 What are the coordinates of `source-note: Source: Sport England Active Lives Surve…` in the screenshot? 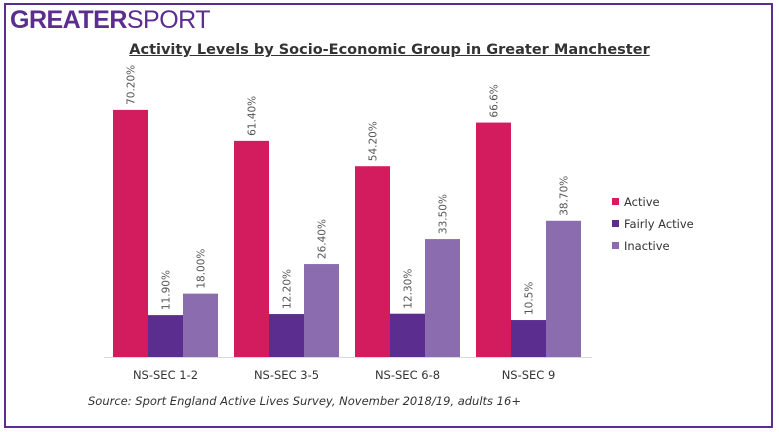 It's located at (304, 401).